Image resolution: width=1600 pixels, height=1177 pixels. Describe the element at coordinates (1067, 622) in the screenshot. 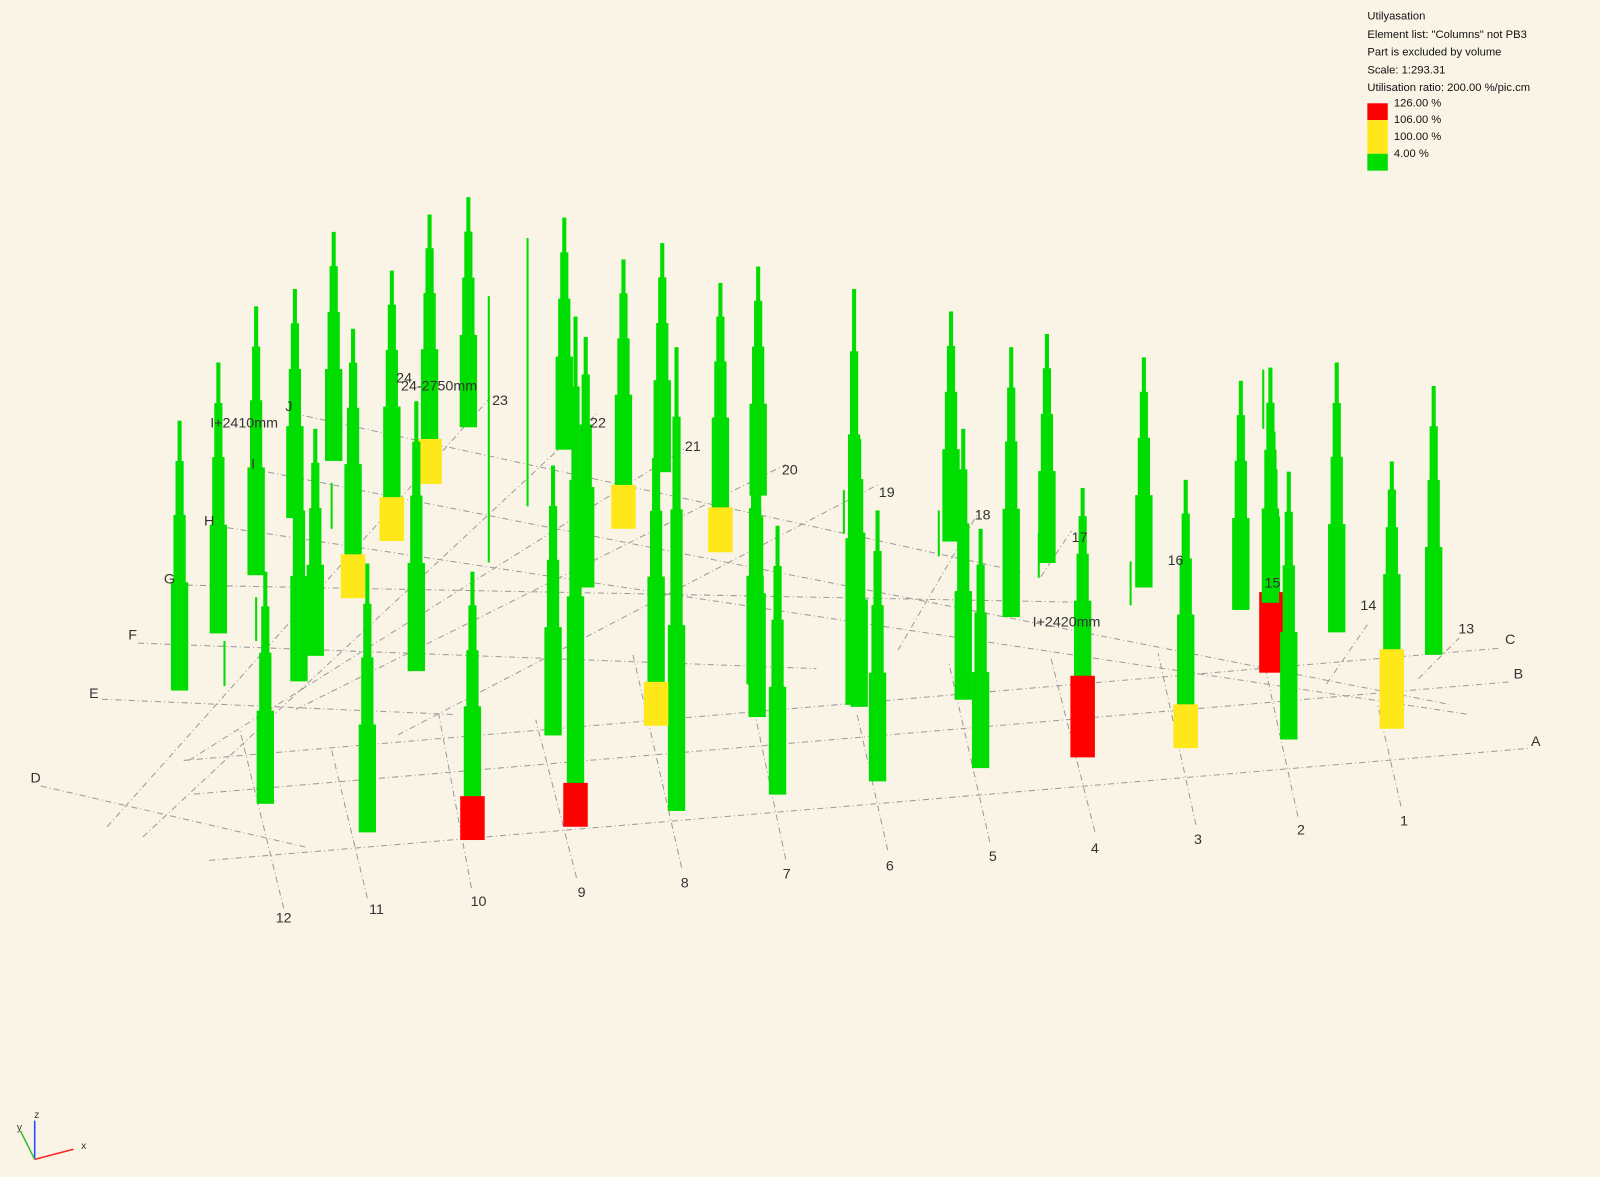

I see `dimension-label: I+2420mm` at that location.